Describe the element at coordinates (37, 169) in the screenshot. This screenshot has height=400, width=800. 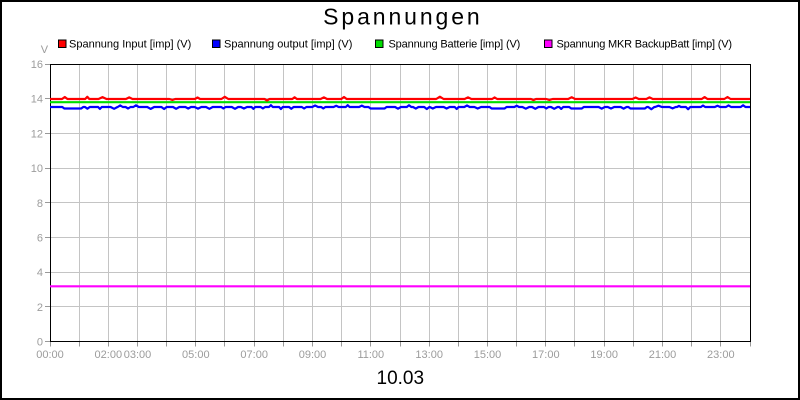
I see `svg-text: 10` at that location.